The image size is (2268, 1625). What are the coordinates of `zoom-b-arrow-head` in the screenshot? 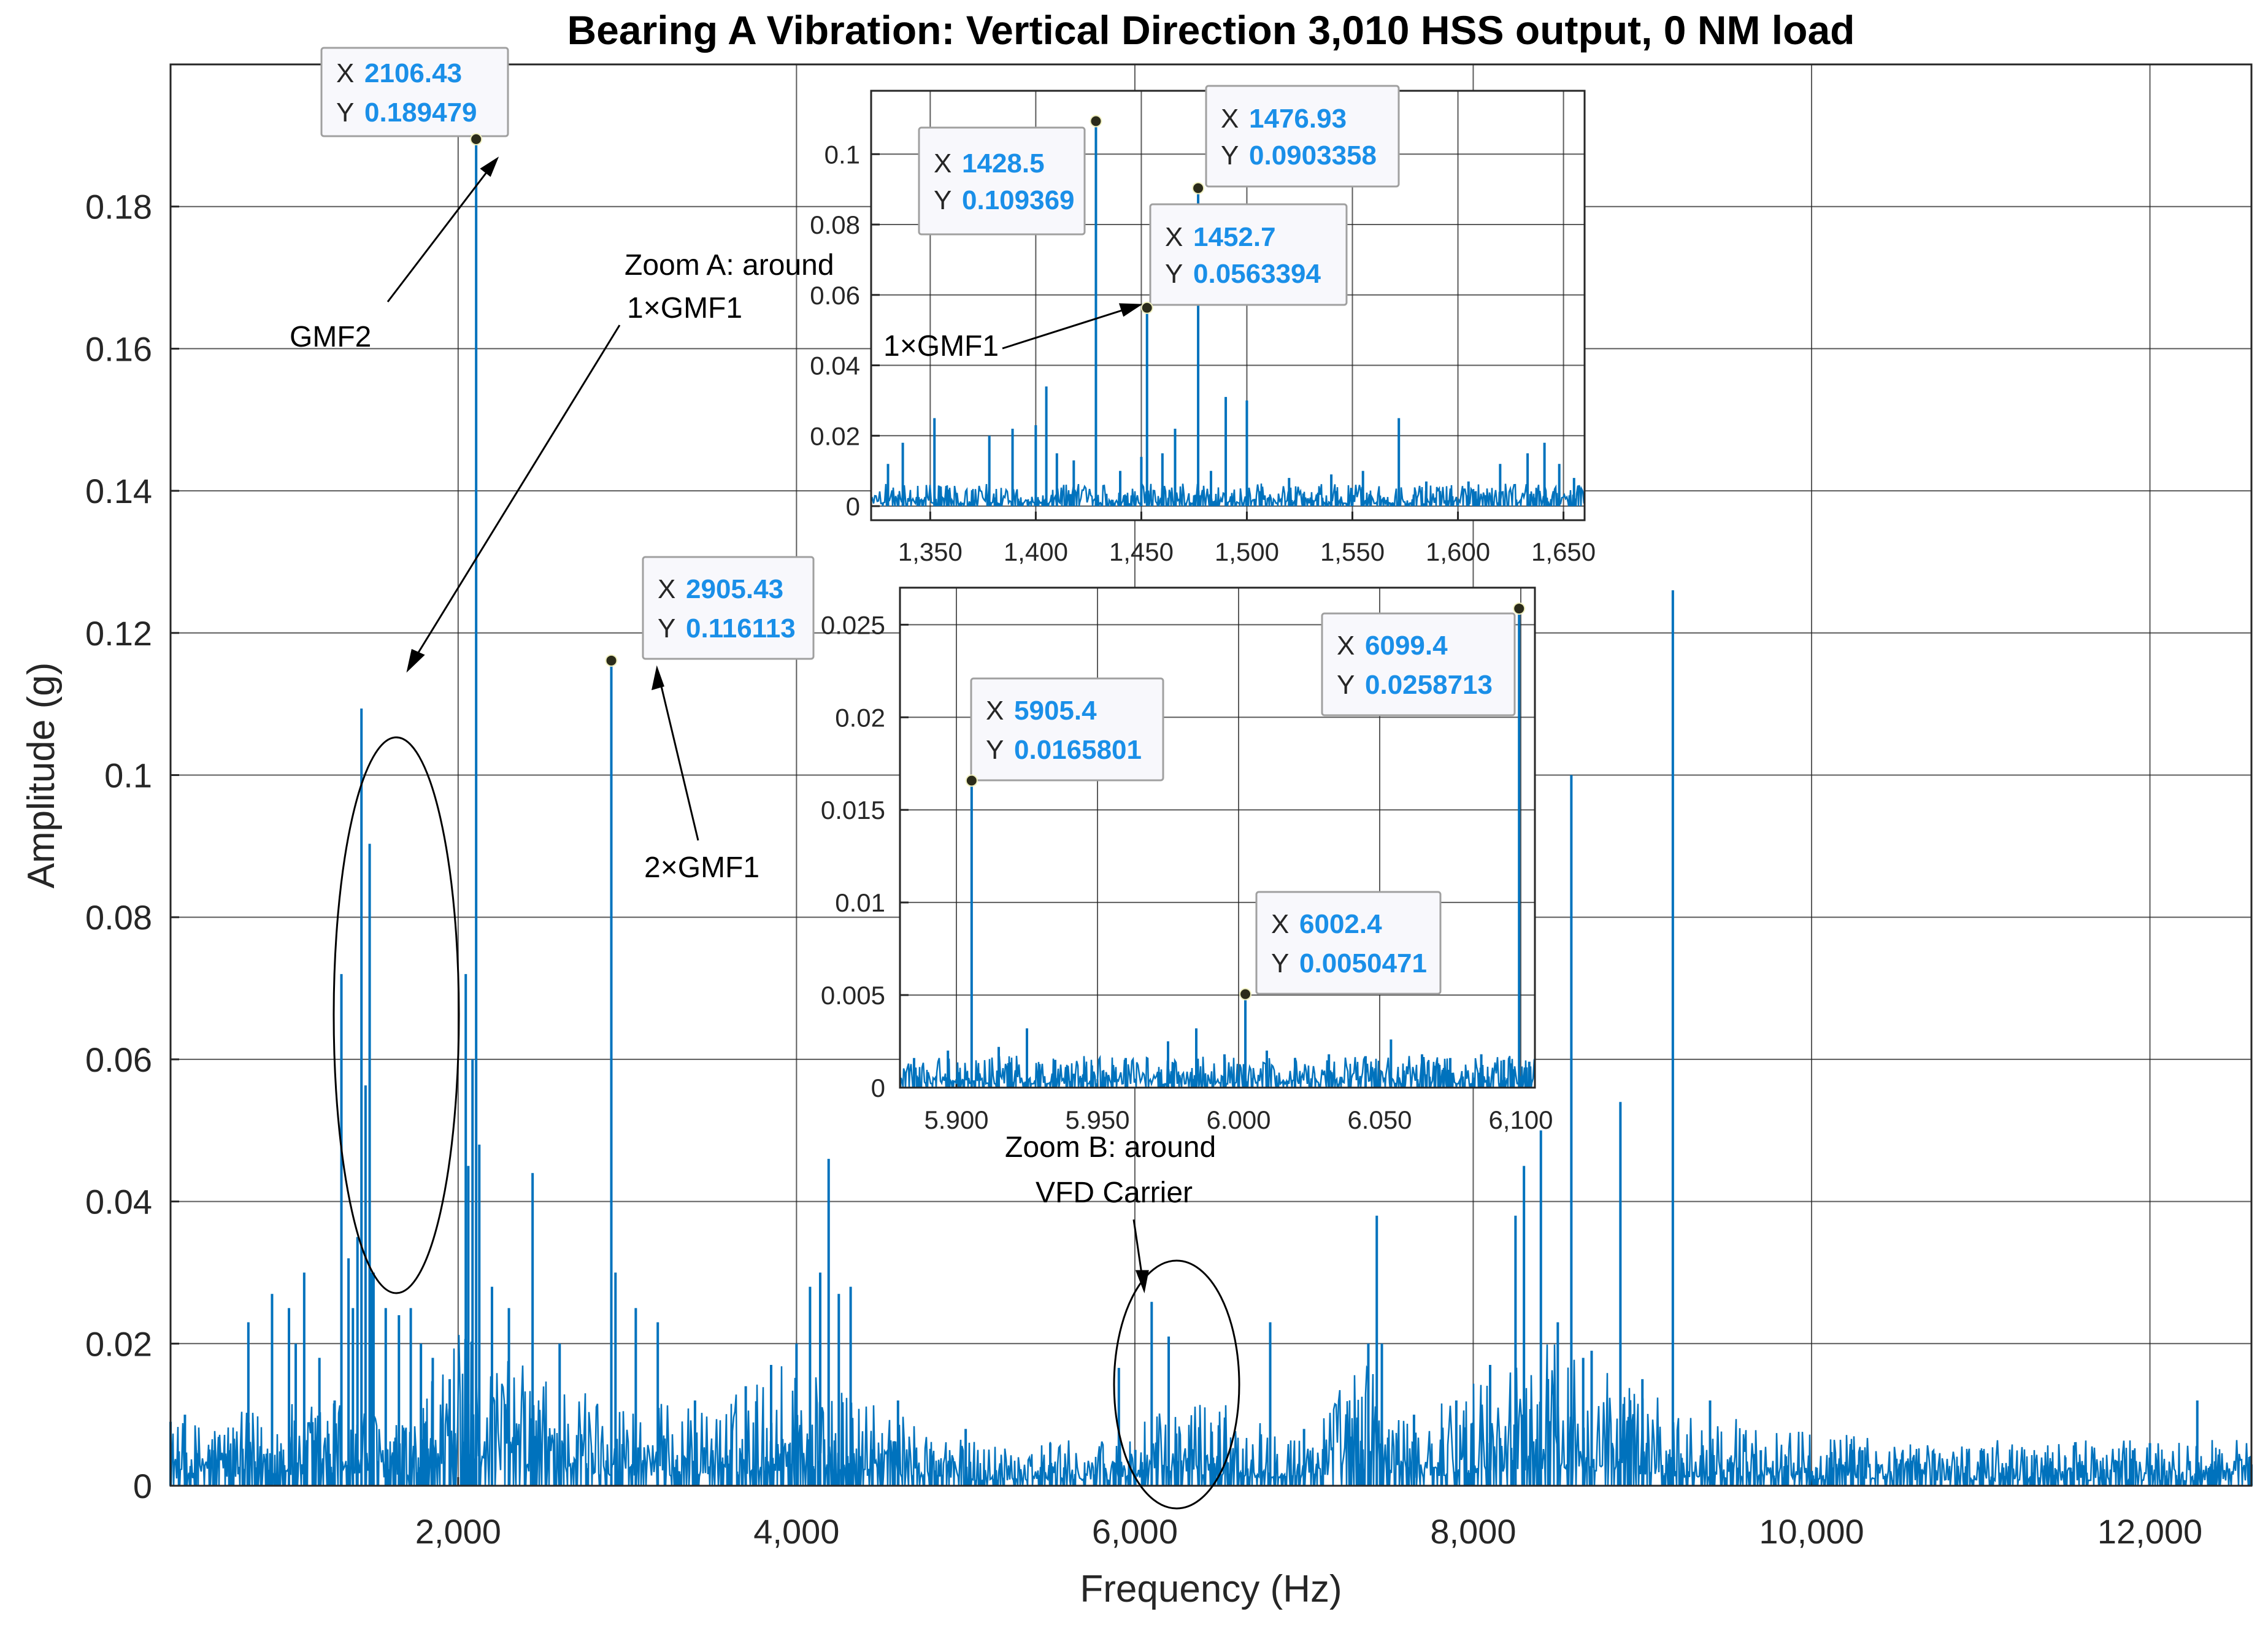 It's located at (1142, 1282).